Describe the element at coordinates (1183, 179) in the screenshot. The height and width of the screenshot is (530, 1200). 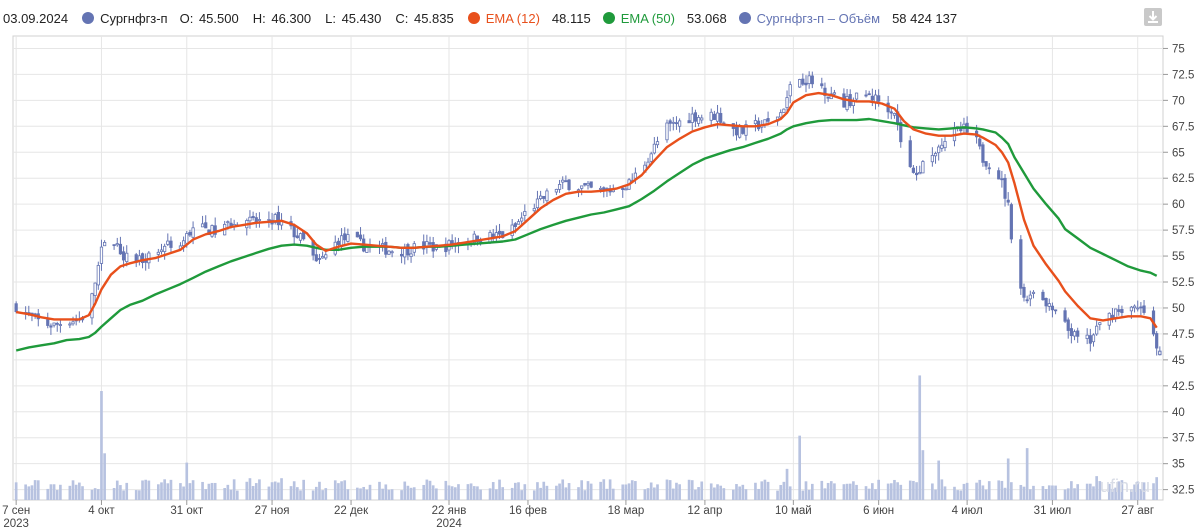
I see `y-tick-label: 62.5` at that location.